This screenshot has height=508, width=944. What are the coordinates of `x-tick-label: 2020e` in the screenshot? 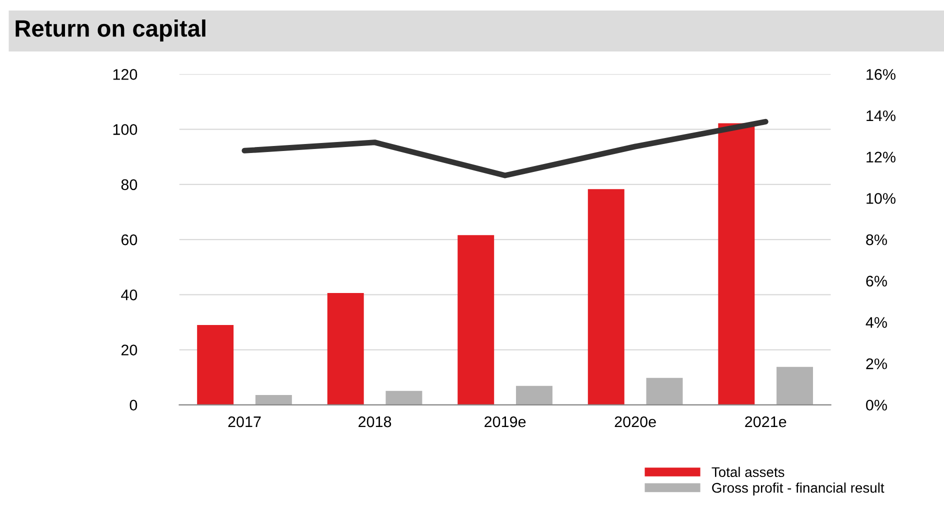 It's located at (635, 422).